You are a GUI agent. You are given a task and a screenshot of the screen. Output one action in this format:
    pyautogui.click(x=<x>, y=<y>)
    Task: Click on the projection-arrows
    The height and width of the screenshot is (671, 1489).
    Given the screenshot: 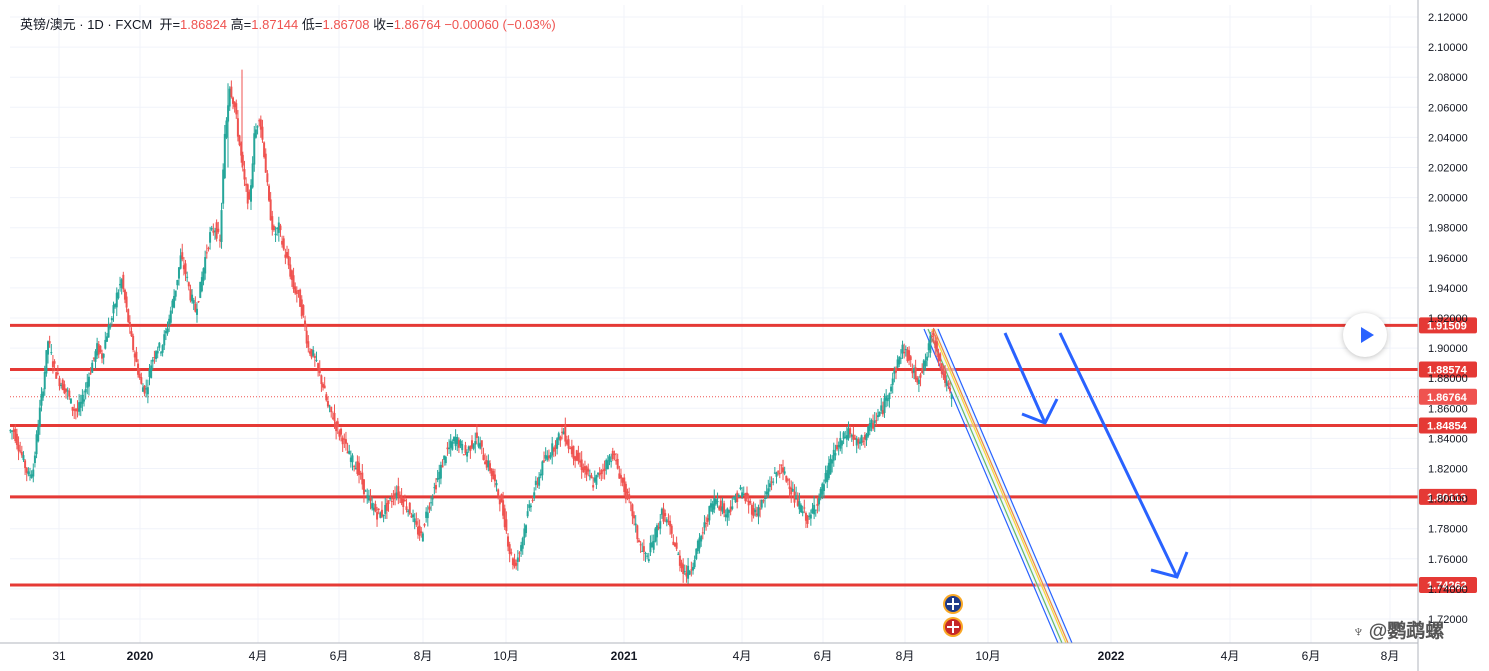 What is the action you would take?
    pyautogui.click(x=1096, y=455)
    